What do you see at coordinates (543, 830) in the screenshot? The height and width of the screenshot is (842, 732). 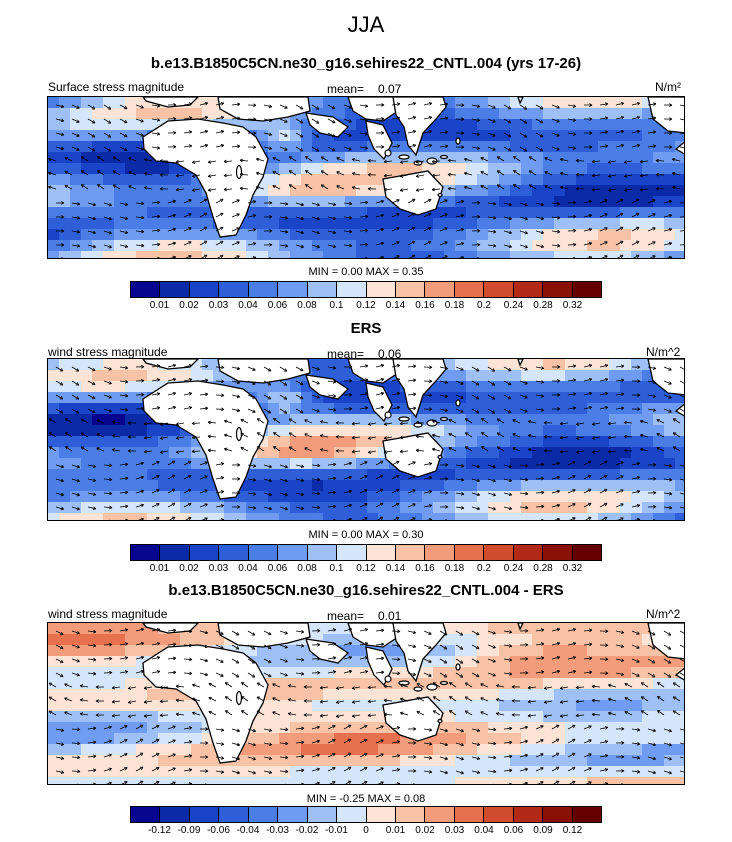 I see `colorbar-tick-label: 0.09` at bounding box center [543, 830].